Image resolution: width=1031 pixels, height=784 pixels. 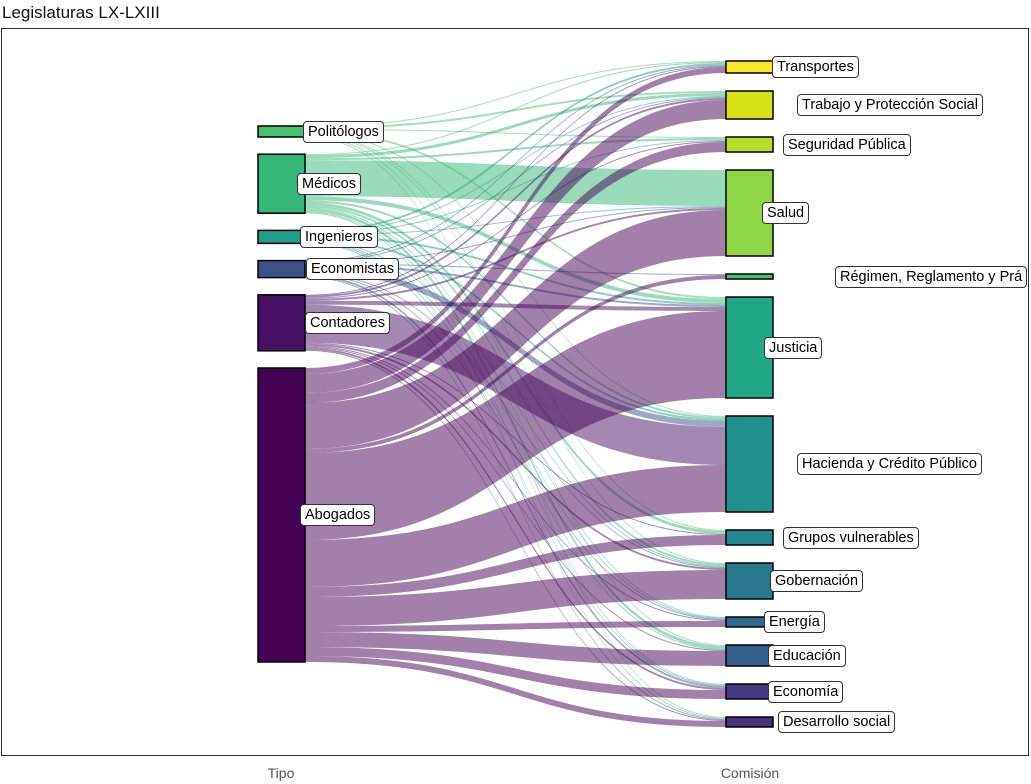 What do you see at coordinates (793, 347) in the screenshot?
I see `node-label: Justicia` at bounding box center [793, 347].